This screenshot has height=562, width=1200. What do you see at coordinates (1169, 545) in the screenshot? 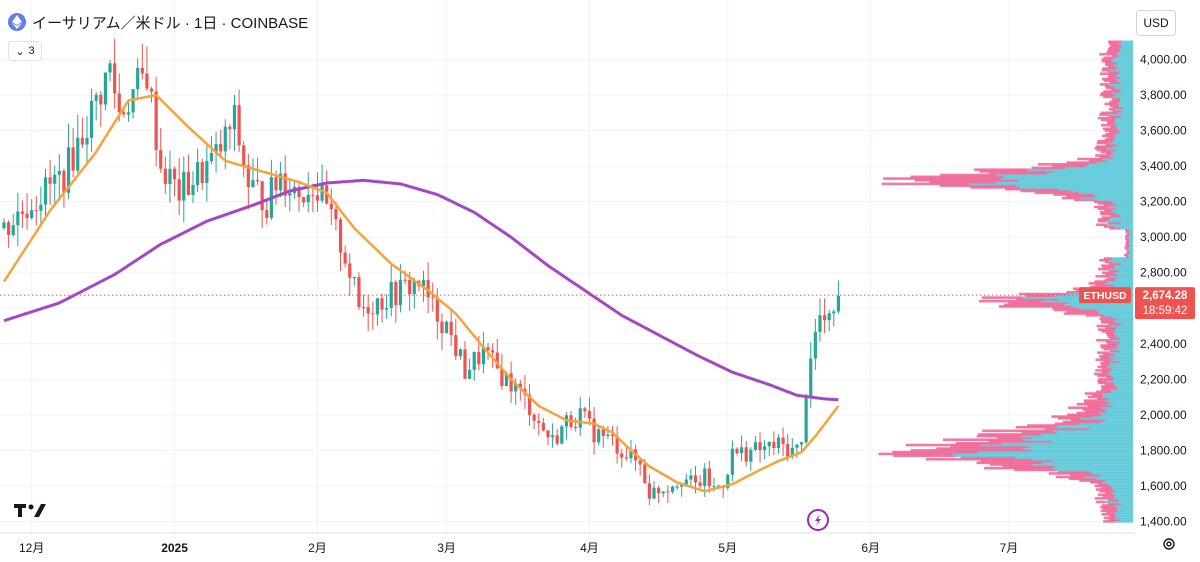
I see `settings-gear-icon` at bounding box center [1169, 545].